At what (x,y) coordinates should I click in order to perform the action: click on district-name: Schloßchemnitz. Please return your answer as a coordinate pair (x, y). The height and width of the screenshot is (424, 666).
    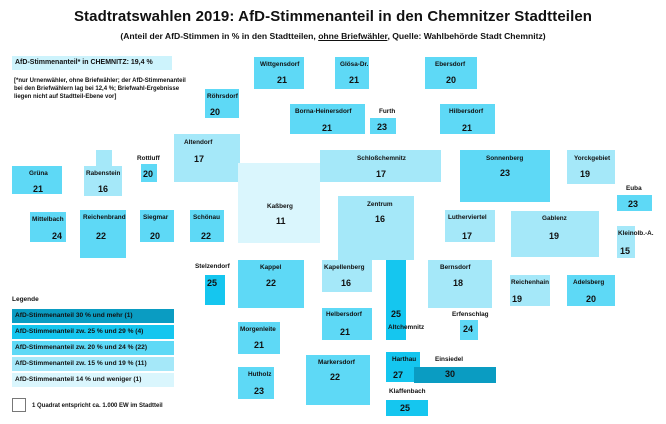
    Looking at the image, I should click on (382, 158).